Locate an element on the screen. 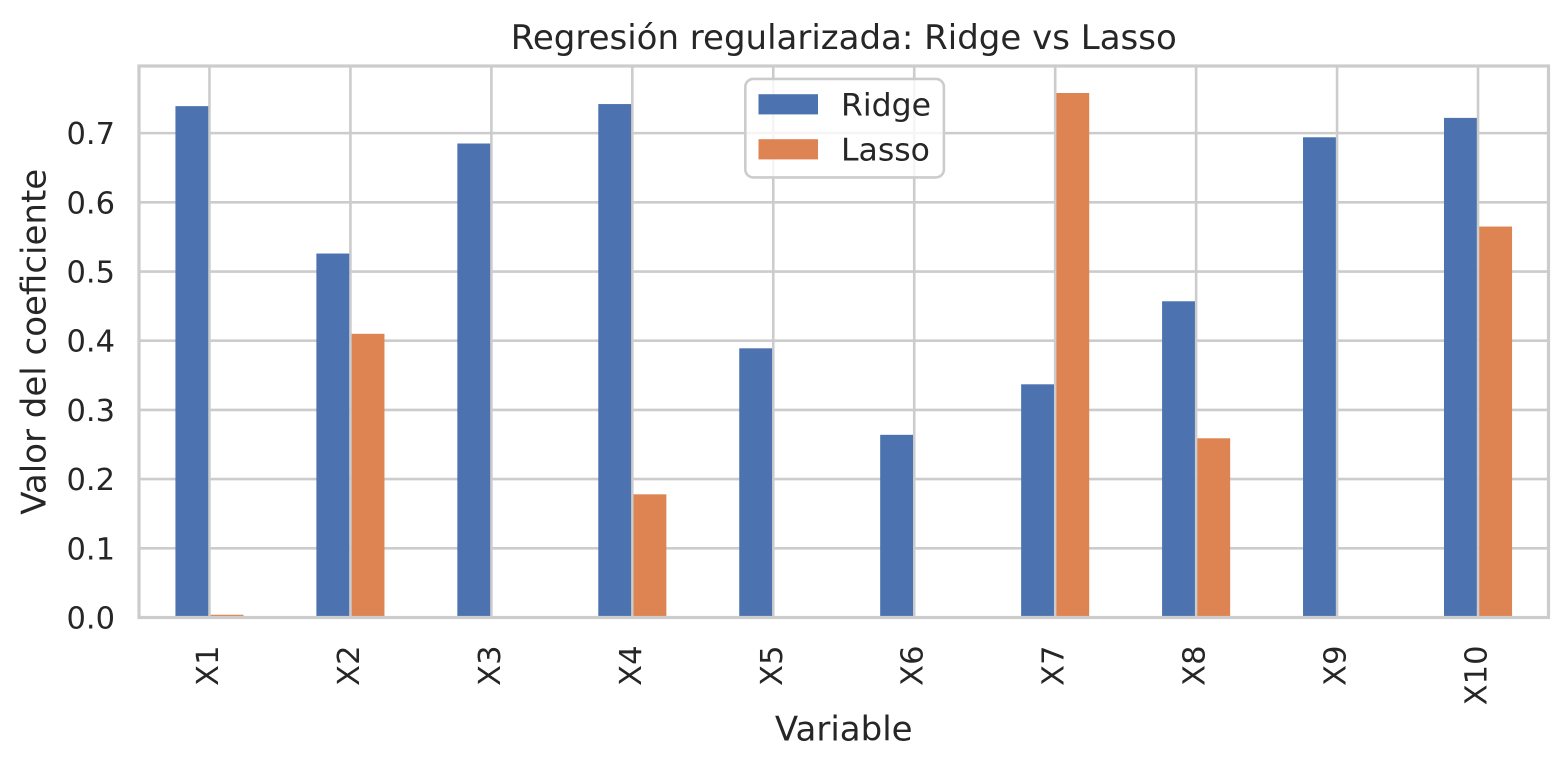 Image resolution: width=1568 pixels, height=768 pixels. y-tick-label: 0.4 is located at coordinates (90, 342).